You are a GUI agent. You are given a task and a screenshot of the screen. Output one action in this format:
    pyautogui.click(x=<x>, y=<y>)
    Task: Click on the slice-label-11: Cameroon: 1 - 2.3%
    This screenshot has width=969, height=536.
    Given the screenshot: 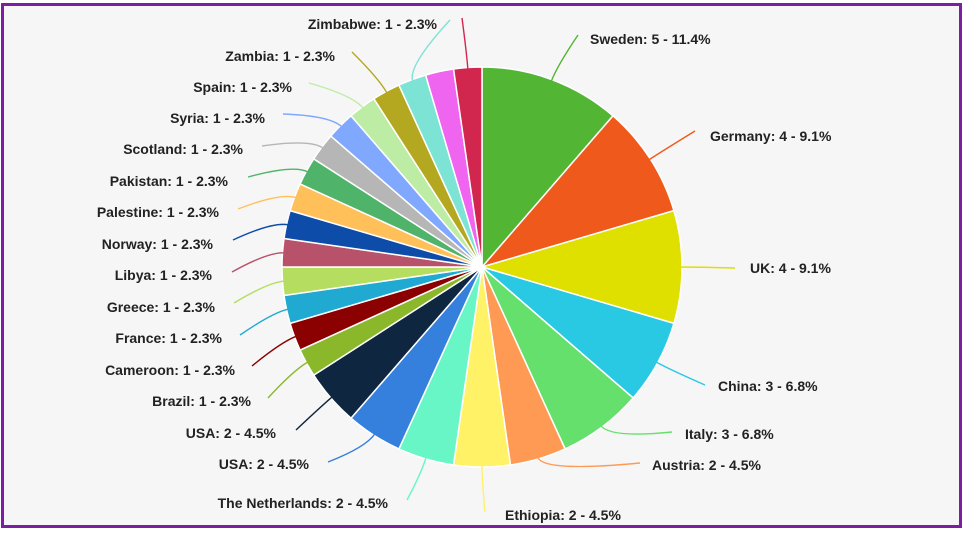 What is the action you would take?
    pyautogui.click(x=170, y=370)
    